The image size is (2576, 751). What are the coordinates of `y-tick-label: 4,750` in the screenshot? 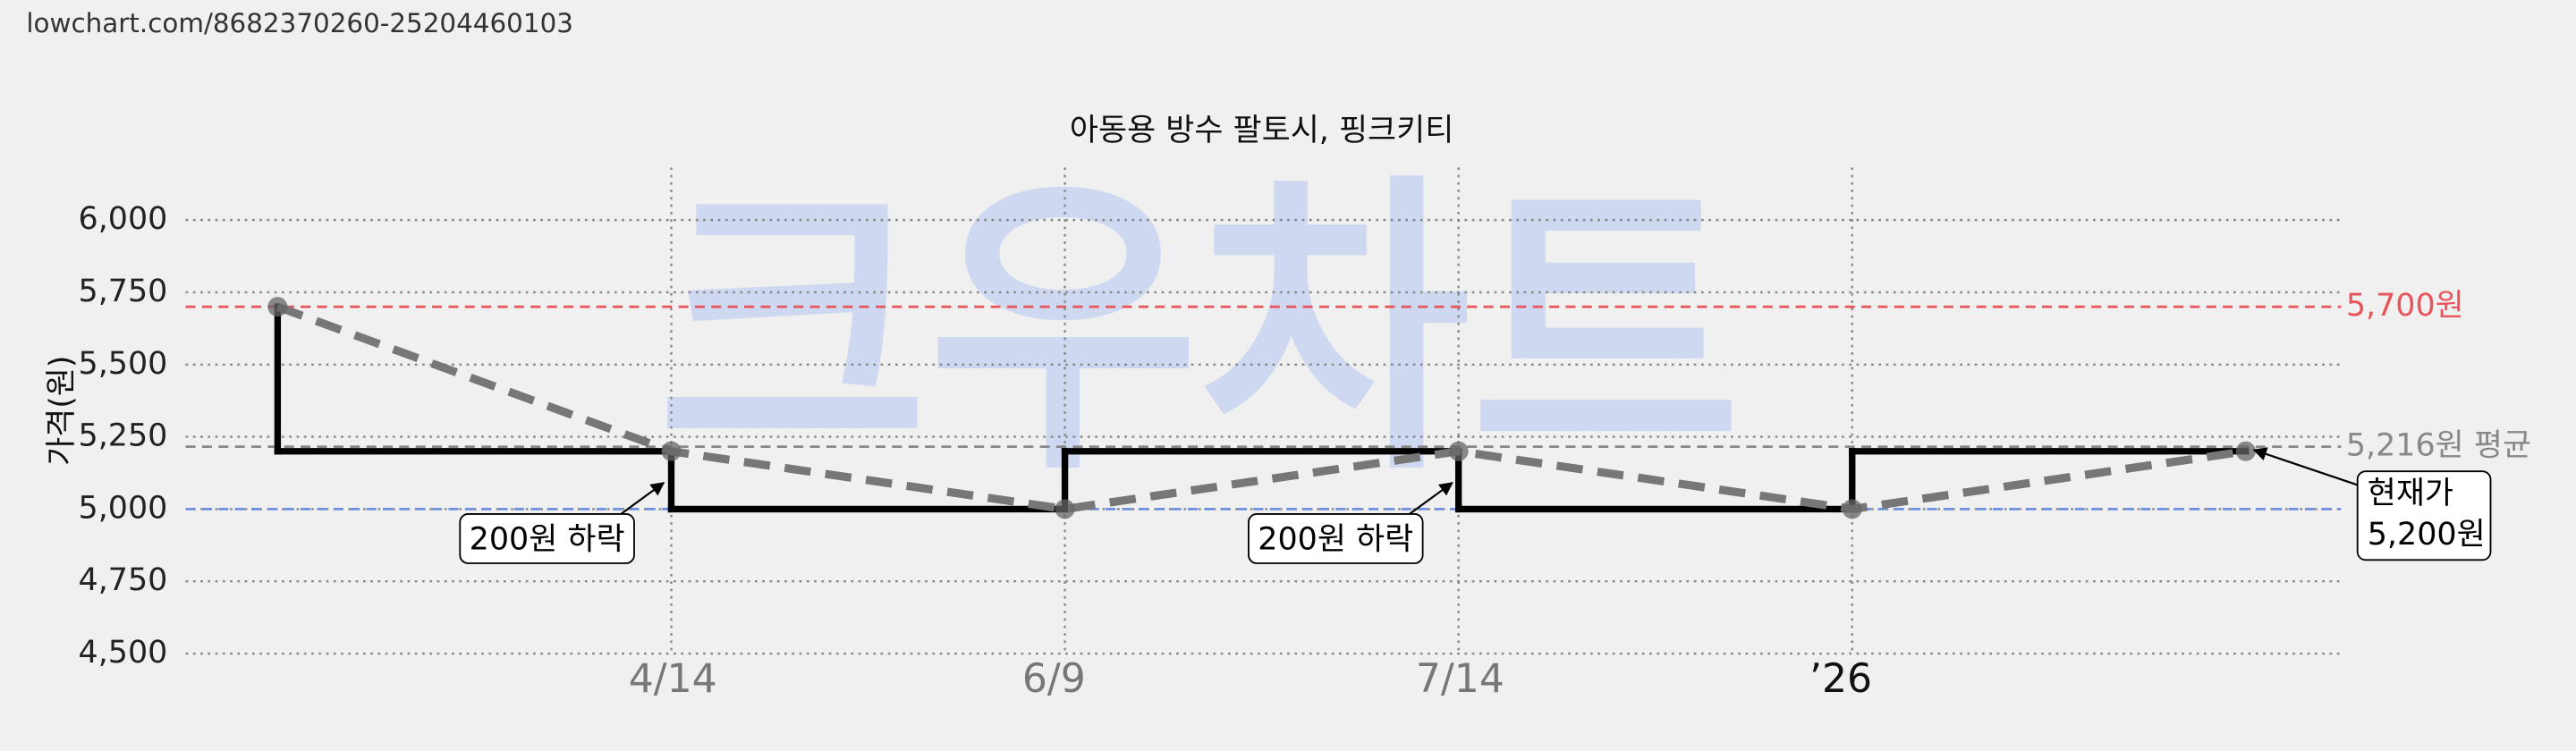 It's located at (123, 580).